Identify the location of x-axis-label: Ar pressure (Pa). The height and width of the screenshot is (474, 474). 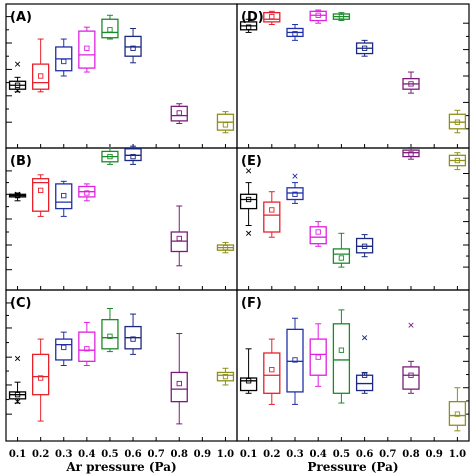
(120, 467).